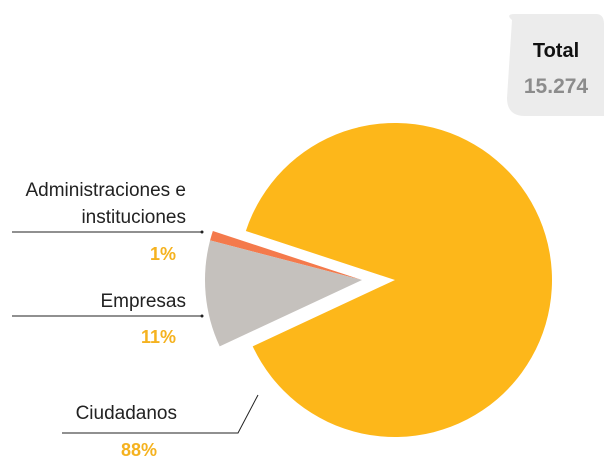  Describe the element at coordinates (556, 51) in the screenshot. I see `total-title: Total` at that location.